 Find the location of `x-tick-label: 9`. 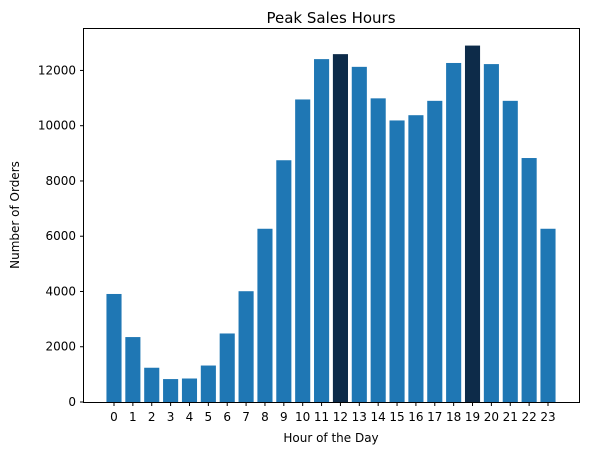

x-tick-label: 9 is located at coordinates (284, 417).